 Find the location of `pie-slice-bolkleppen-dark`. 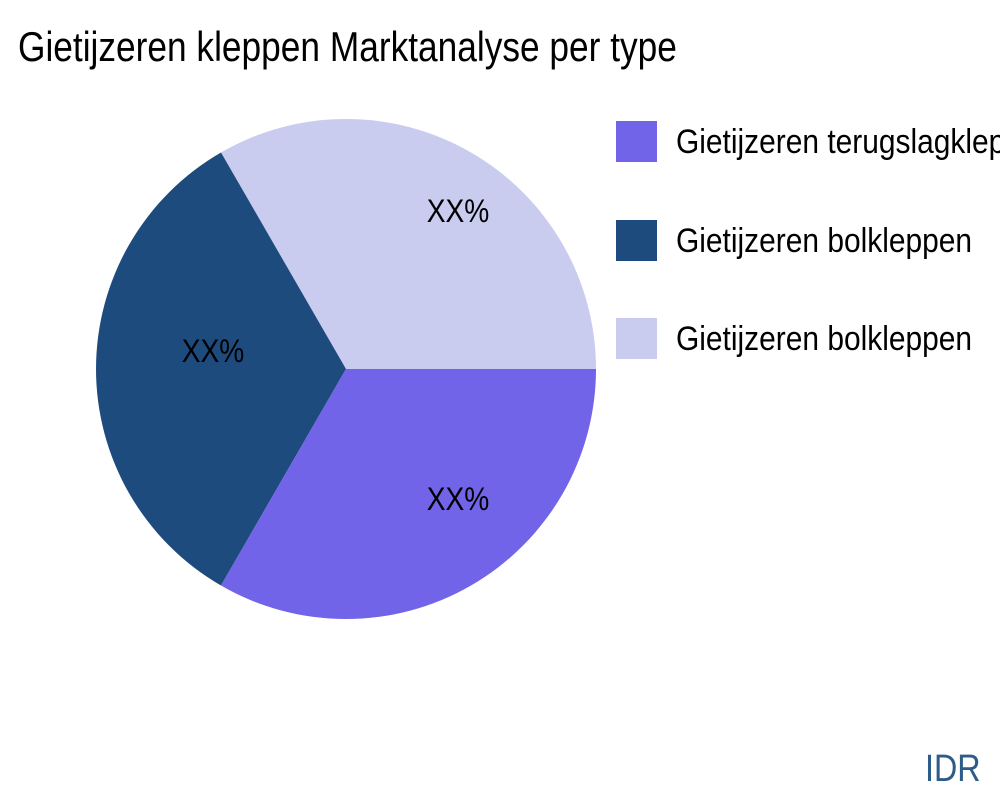

pie-slice-bolkleppen-dark is located at coordinates (221, 369).